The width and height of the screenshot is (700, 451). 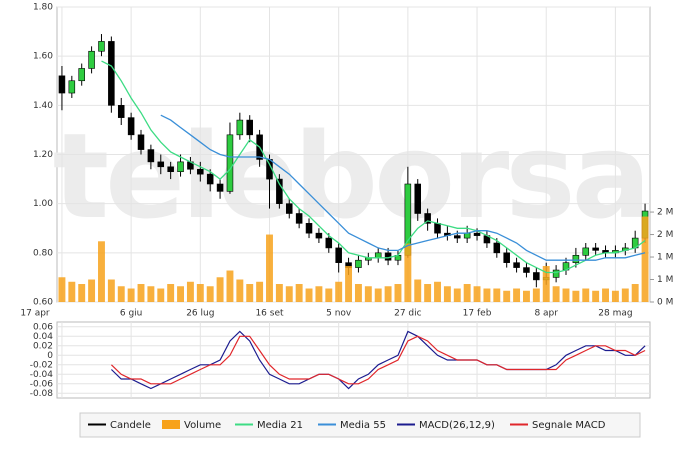 What do you see at coordinates (665, 280) in the screenshot?
I see `y2-tick-label: 1 M` at bounding box center [665, 280].